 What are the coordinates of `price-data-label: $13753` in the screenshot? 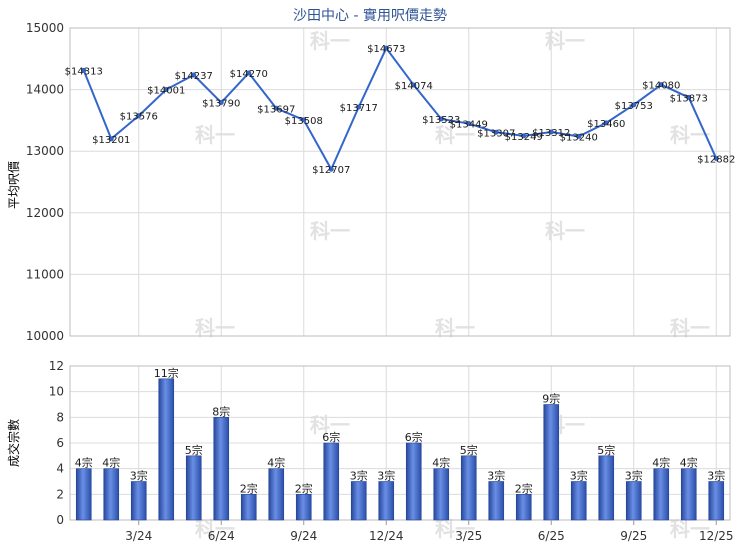 It's located at (634, 106).